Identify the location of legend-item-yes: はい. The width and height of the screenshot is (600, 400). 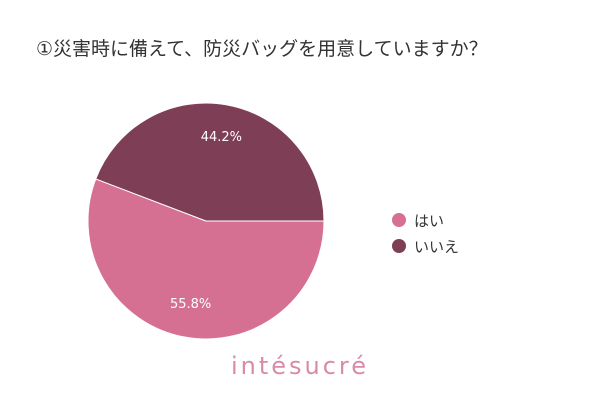
(425, 220).